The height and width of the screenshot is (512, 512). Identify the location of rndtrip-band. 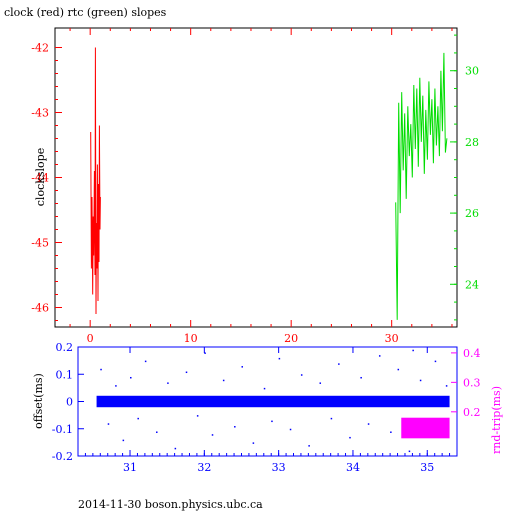
(425, 428).